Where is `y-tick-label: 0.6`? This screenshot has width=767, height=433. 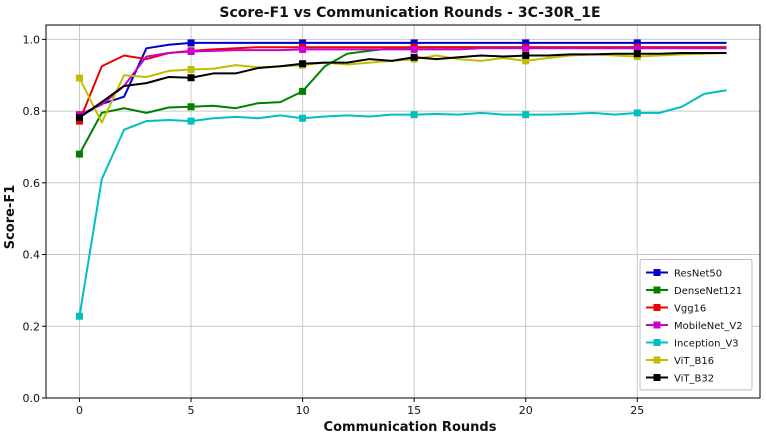
y-tick-label: 0.6 is located at coordinates (32, 183).